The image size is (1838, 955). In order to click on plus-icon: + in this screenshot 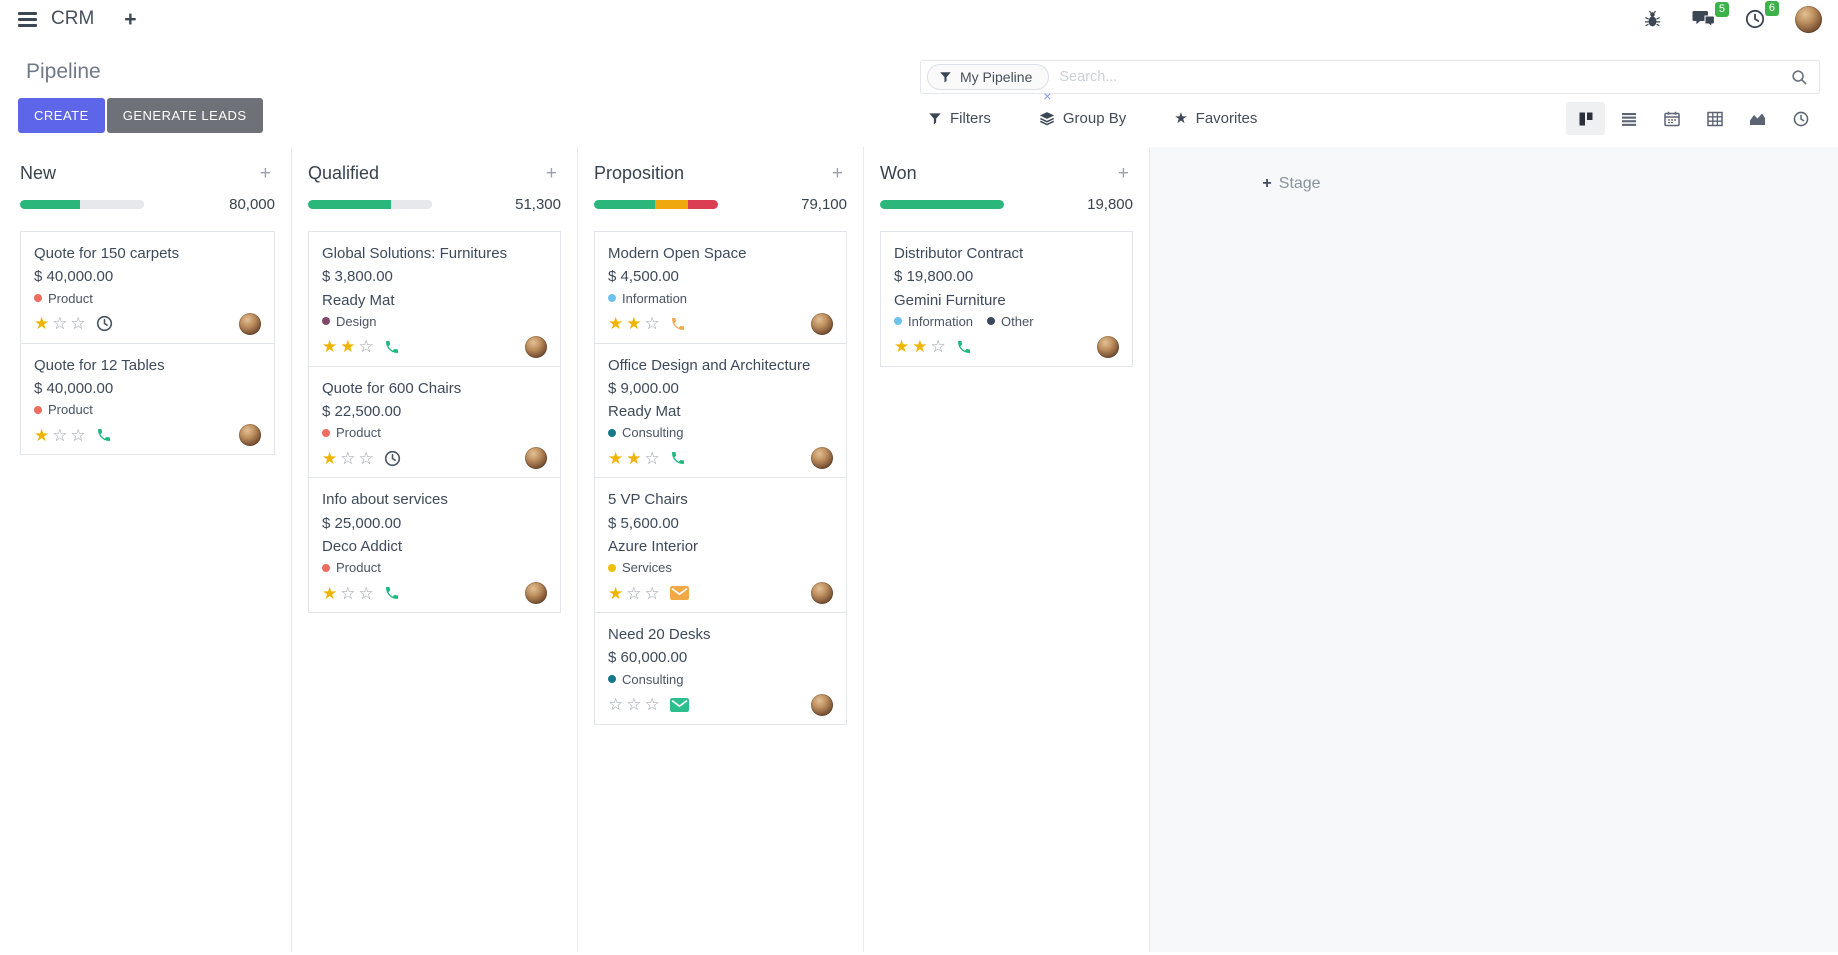, I will do `click(1267, 183)`.